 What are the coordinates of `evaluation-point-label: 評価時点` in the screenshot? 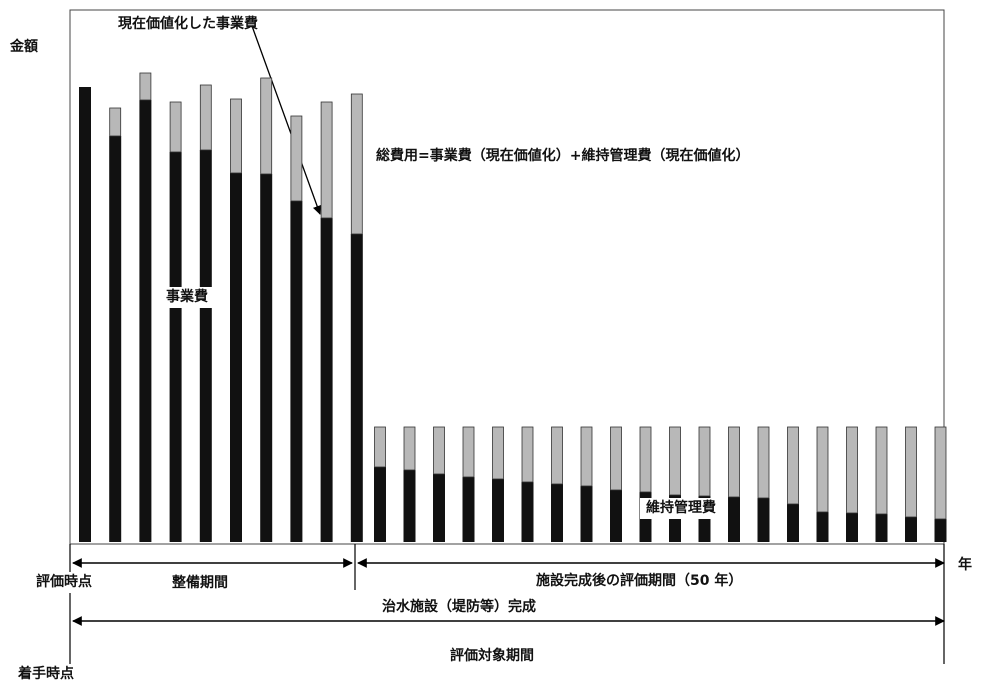 It's located at (64, 582).